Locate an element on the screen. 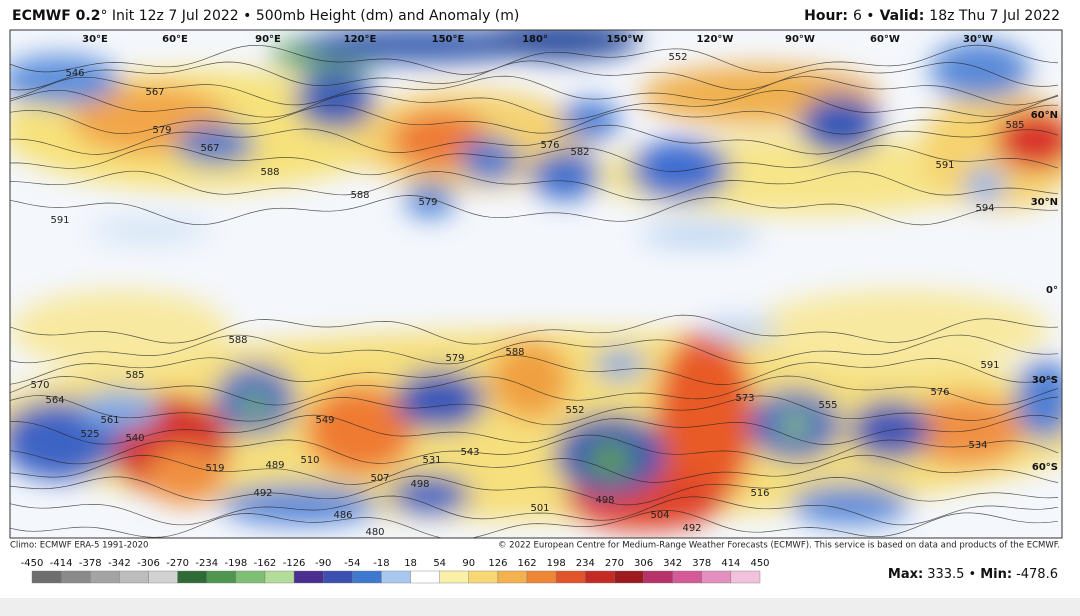 This screenshot has height=616, width=1080. contour-label: 504 is located at coordinates (659, 515).